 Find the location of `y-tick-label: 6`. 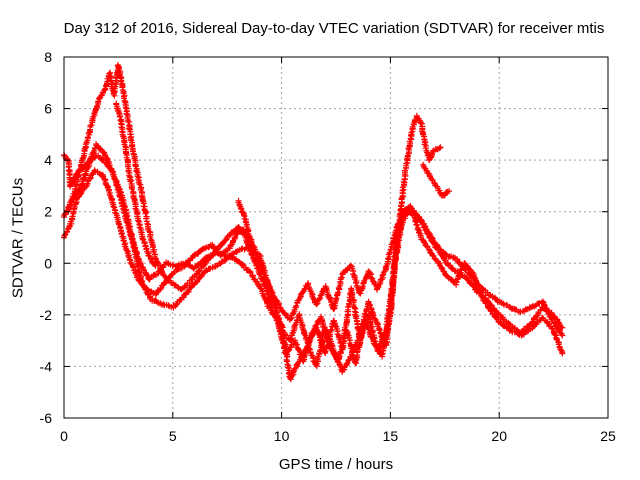

y-tick-label: 6 is located at coordinates (48, 109).